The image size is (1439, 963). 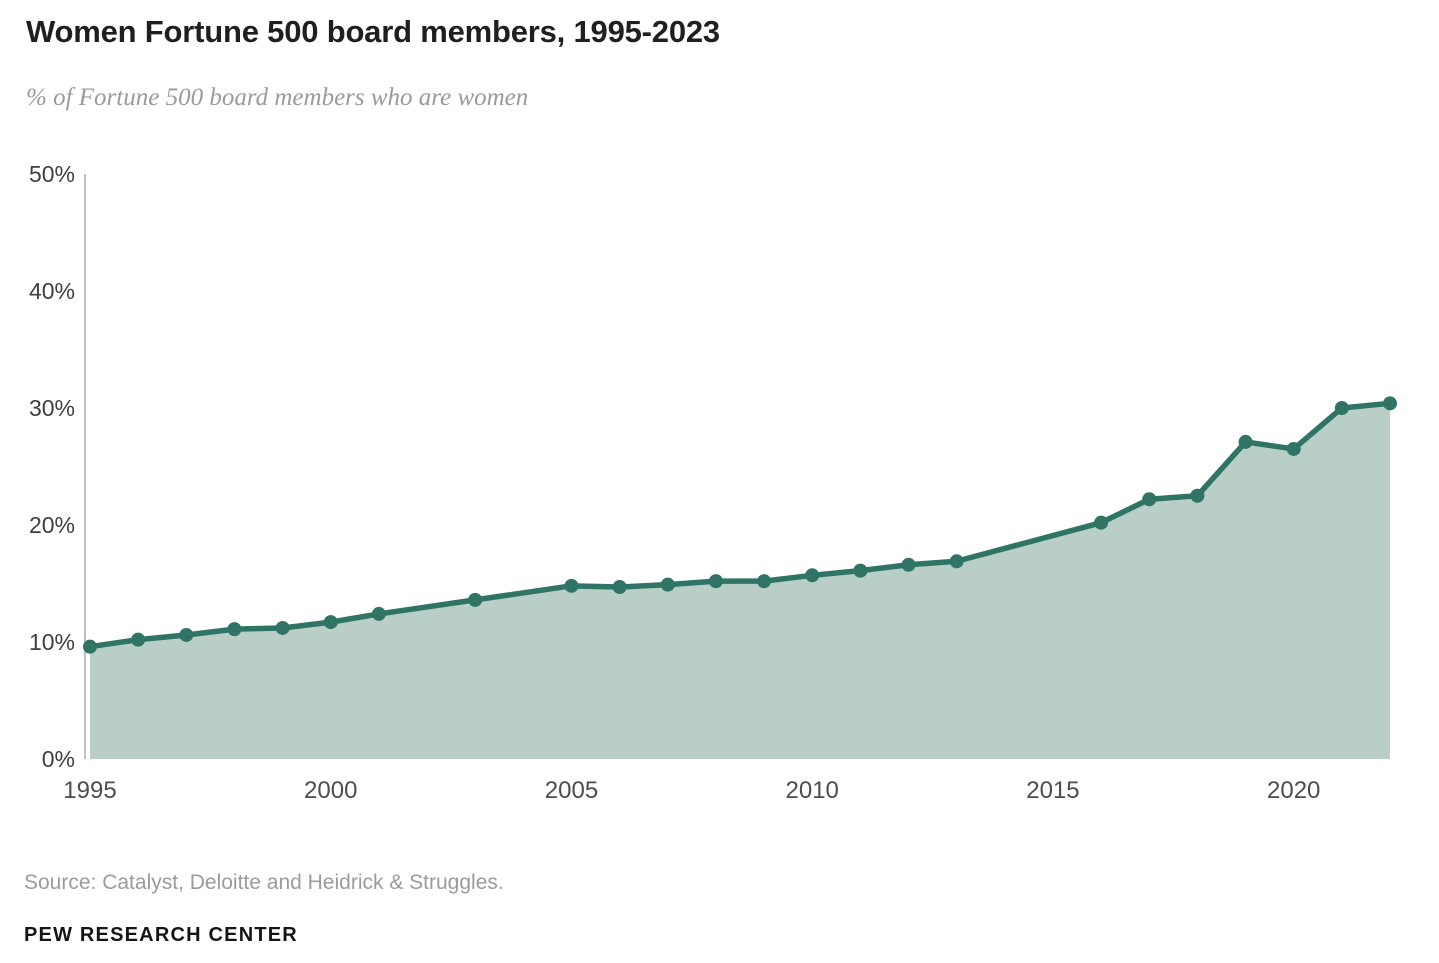 What do you see at coordinates (161, 935) in the screenshot?
I see `pew-research-center-wordmark: PEW RESEARCH CENTER` at bounding box center [161, 935].